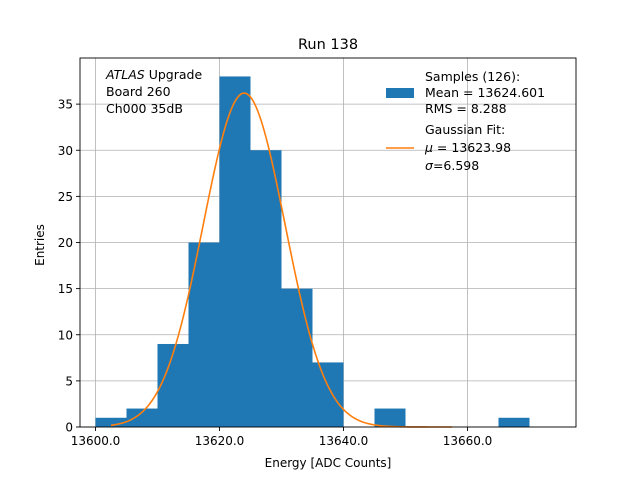 The image size is (640, 480). Describe the element at coordinates (69, 428) in the screenshot. I see `y-tick-label: 0` at that location.